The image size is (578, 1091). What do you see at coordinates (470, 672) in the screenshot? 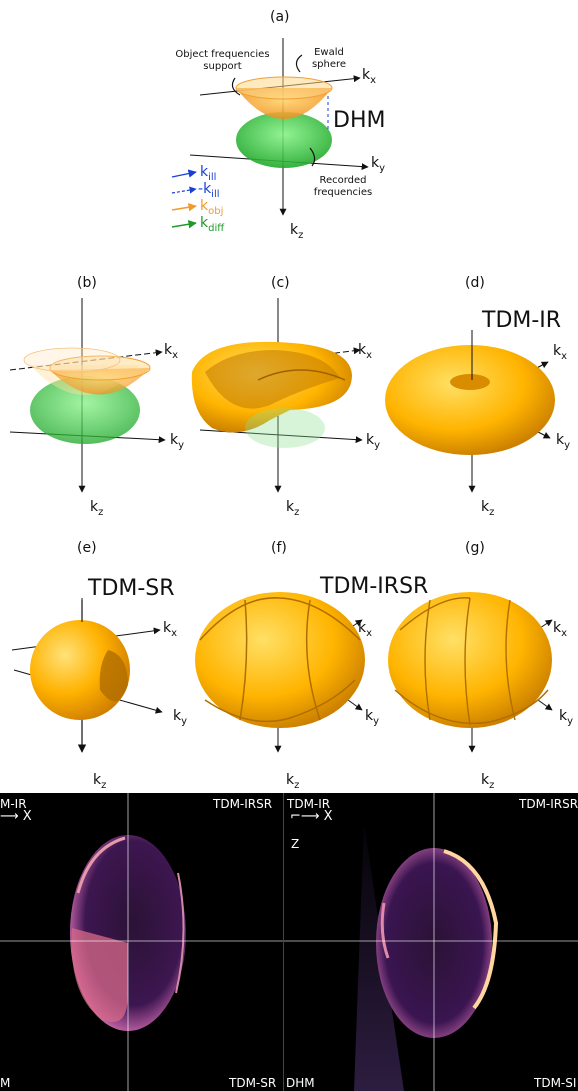
I see `panel-g-drawing` at bounding box center [470, 672].